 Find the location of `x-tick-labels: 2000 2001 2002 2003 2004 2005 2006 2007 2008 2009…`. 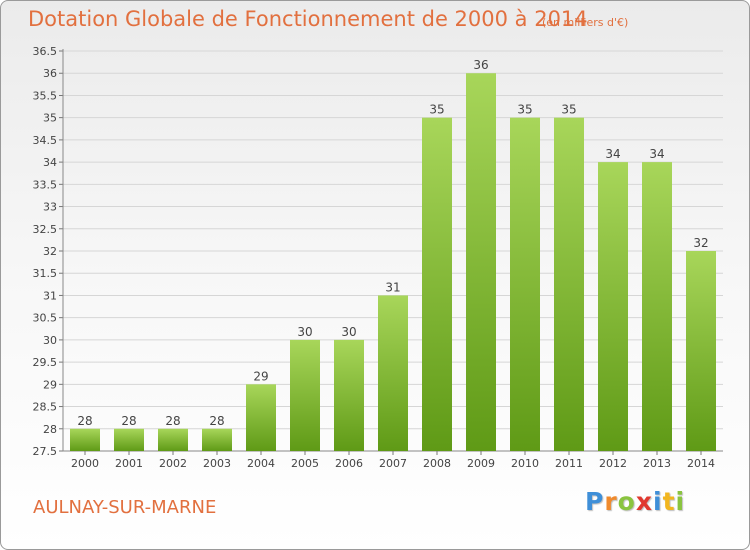

x-tick-labels: 2000 2001 2002 2003 2004 2005 2006 2007 2008 2009… is located at coordinates (393, 460).